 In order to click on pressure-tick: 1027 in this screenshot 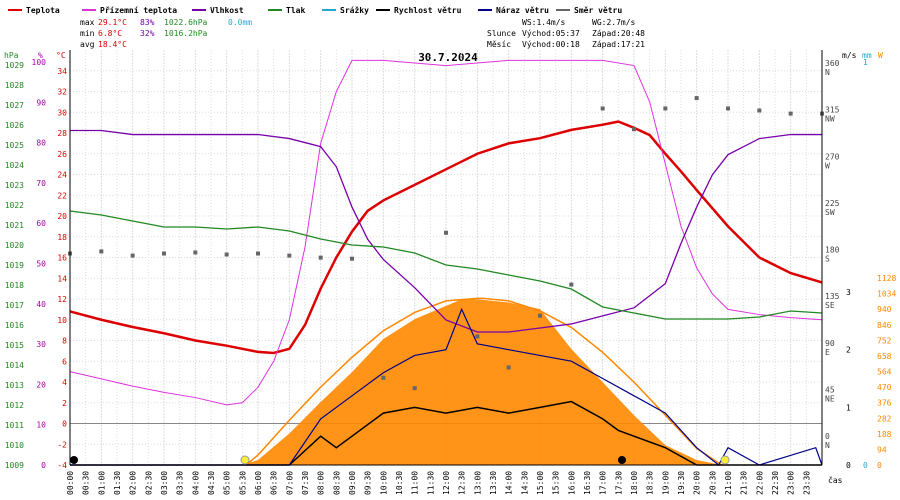, I will do `click(14, 105)`.